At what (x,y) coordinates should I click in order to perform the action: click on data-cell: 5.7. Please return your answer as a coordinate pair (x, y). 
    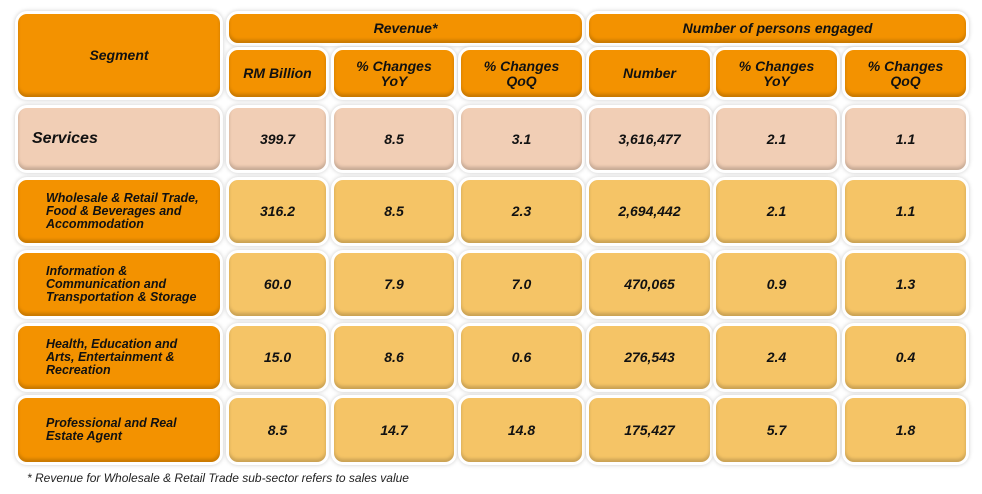
    Looking at the image, I should click on (776, 430).